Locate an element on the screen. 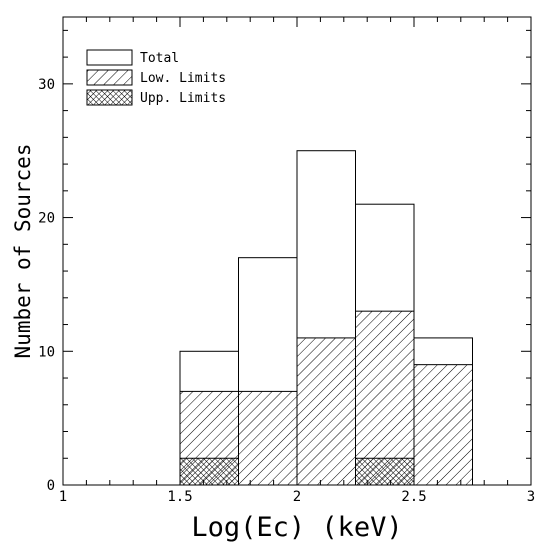 This screenshot has width=549, height=550. y-tick-label: 20 is located at coordinates (46, 219).